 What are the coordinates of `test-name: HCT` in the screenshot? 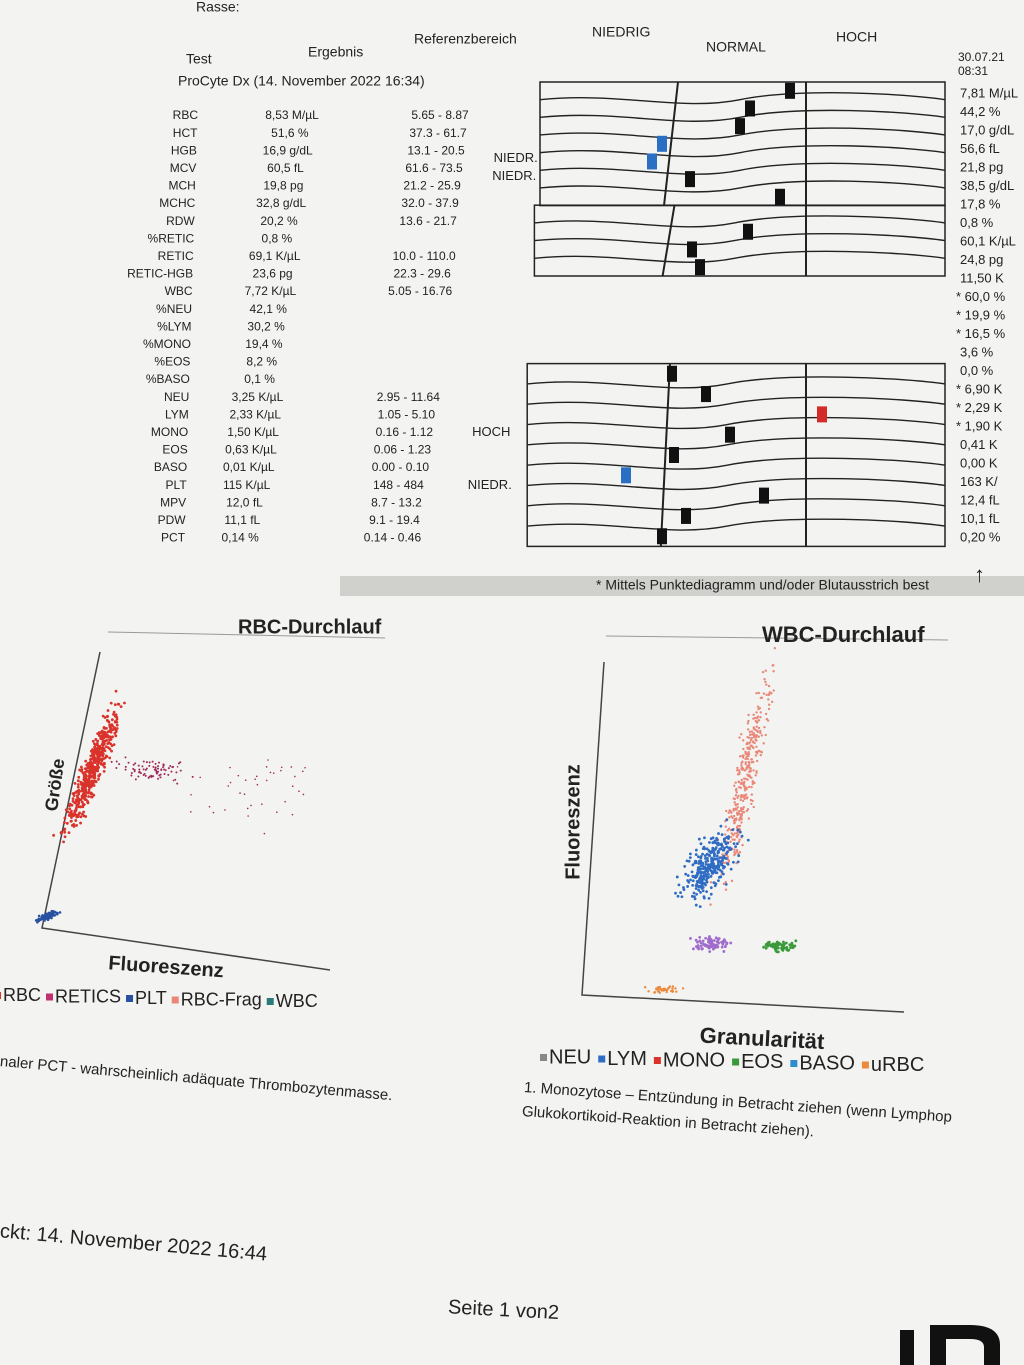 It's located at (185, 133).